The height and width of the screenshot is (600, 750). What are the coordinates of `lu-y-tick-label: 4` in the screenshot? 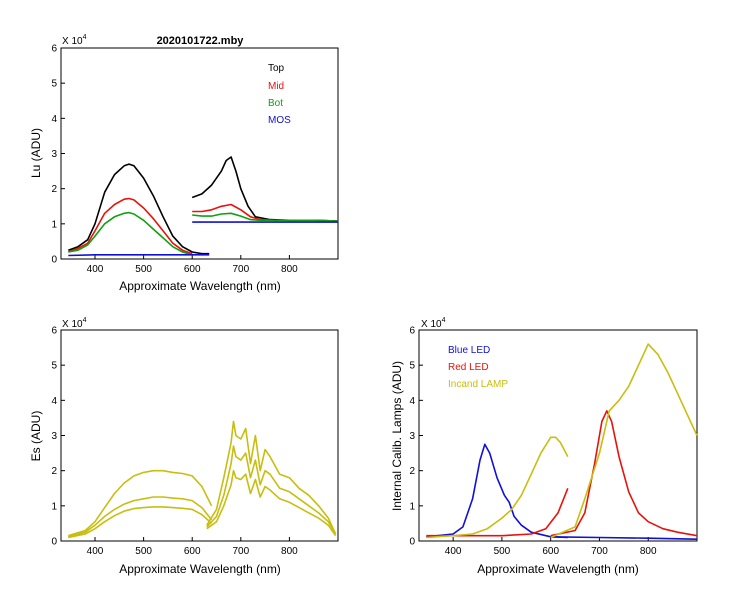 It's located at (54, 119).